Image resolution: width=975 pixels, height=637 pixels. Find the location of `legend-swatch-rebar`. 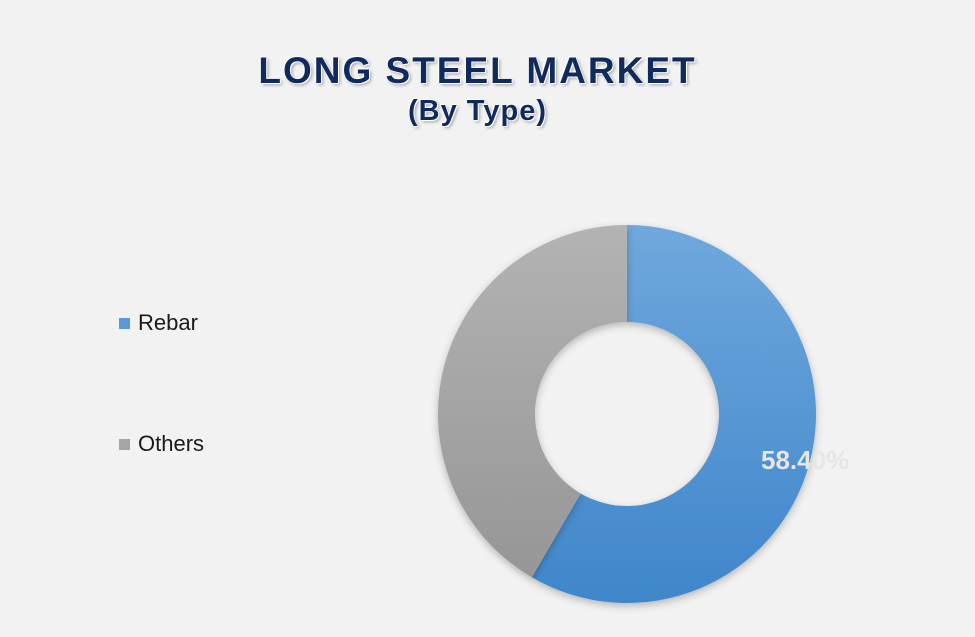

legend-swatch-rebar is located at coordinates (124, 323).